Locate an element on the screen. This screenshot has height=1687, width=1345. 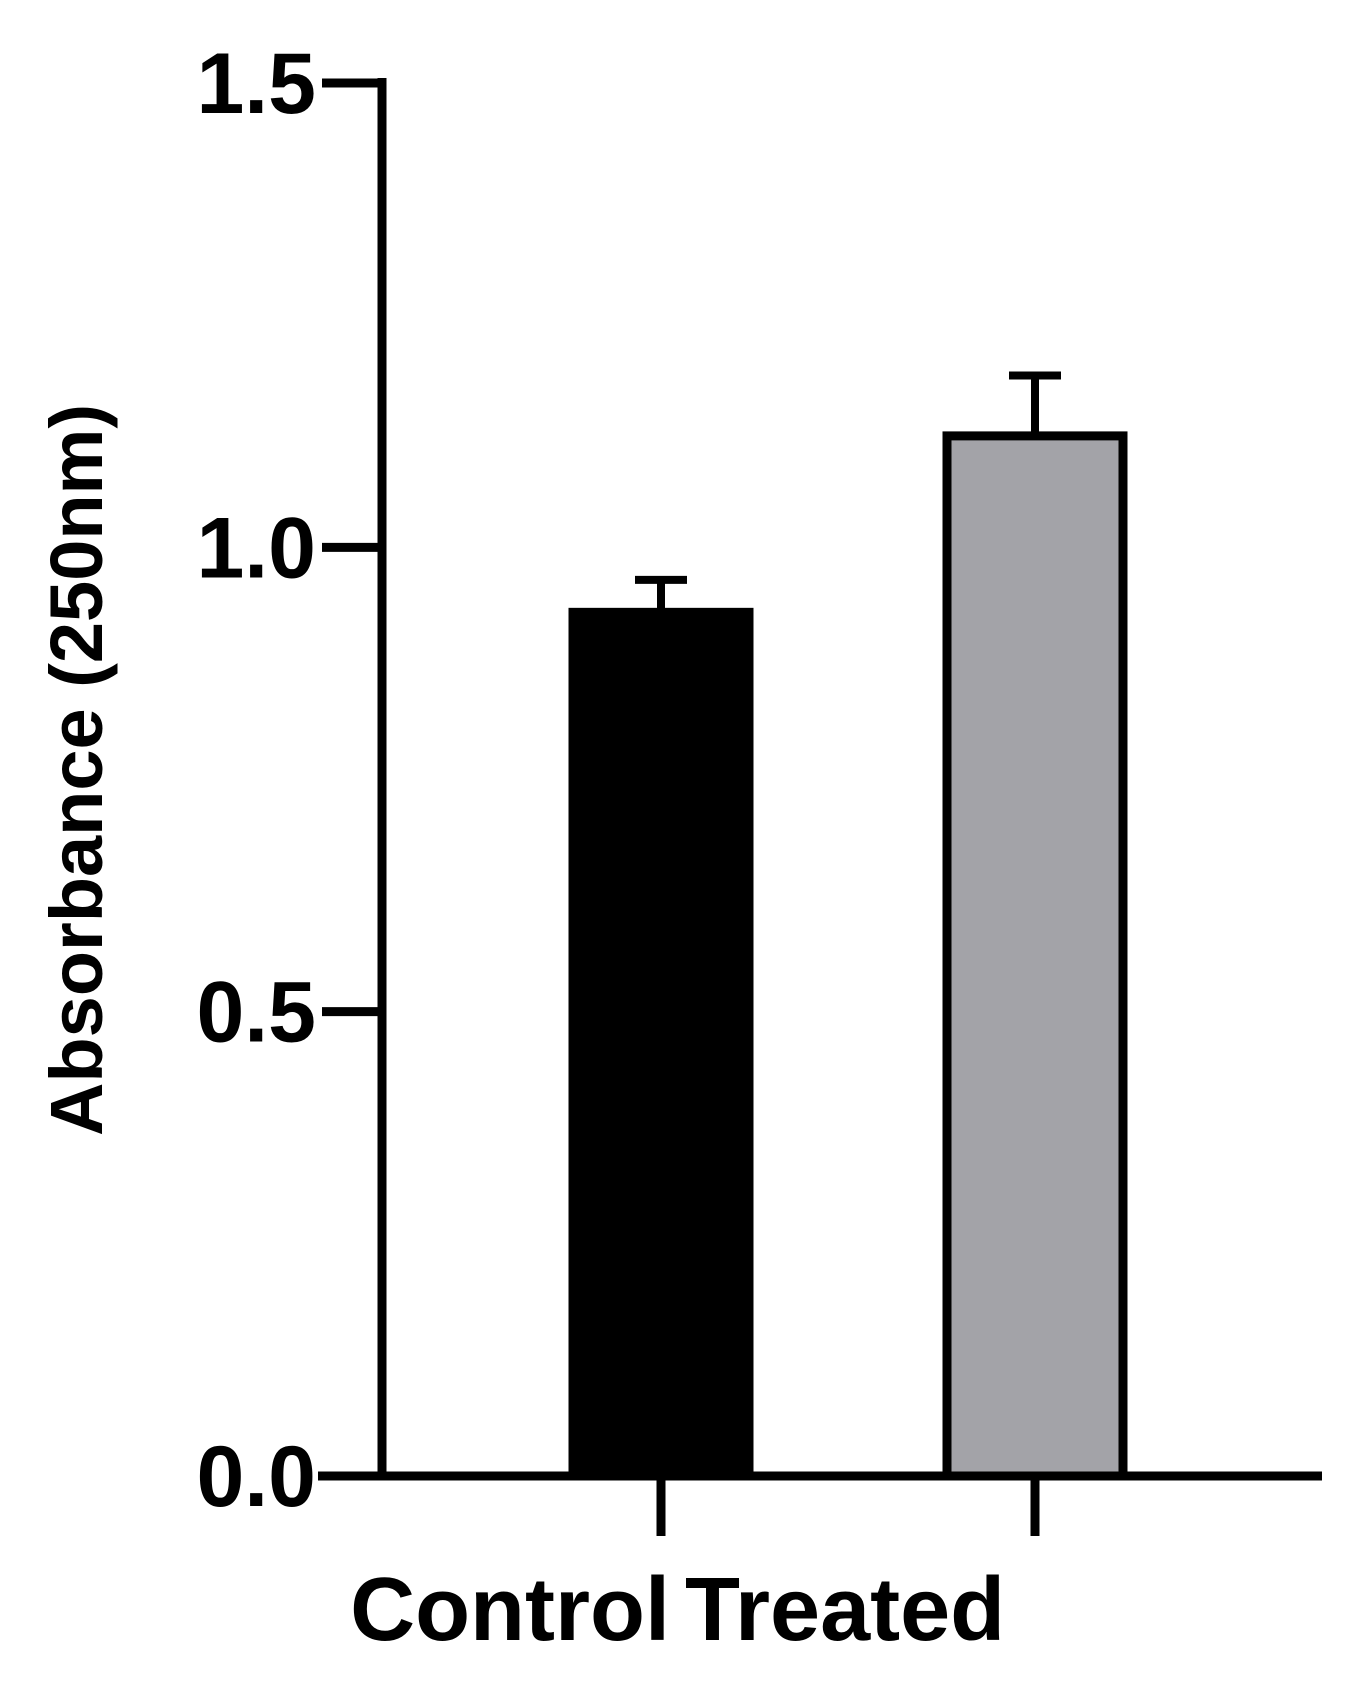
y-tick-label: 1.5 is located at coordinates (256, 84).